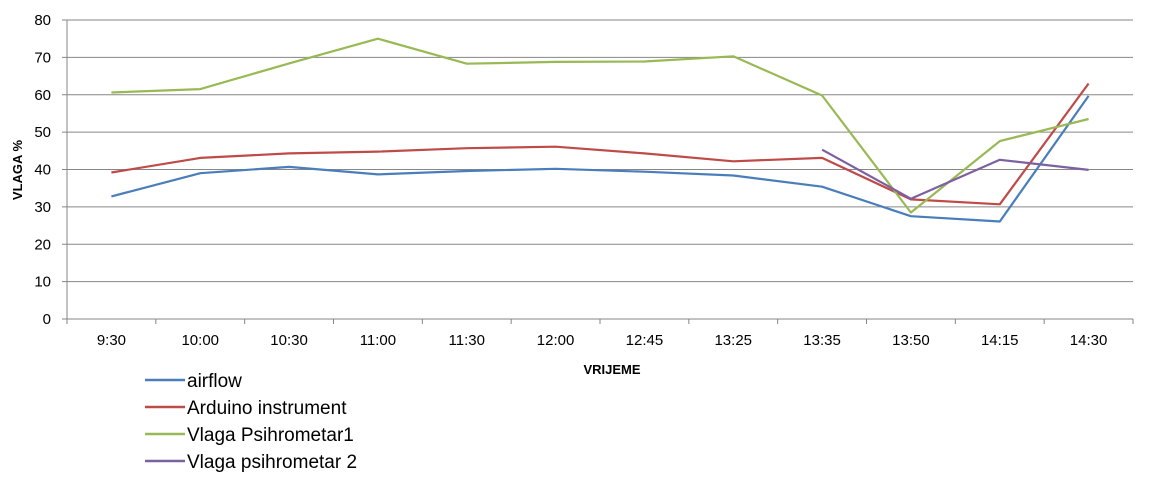  What do you see at coordinates (289, 340) in the screenshot?
I see `x-tick-label: 10:30` at bounding box center [289, 340].